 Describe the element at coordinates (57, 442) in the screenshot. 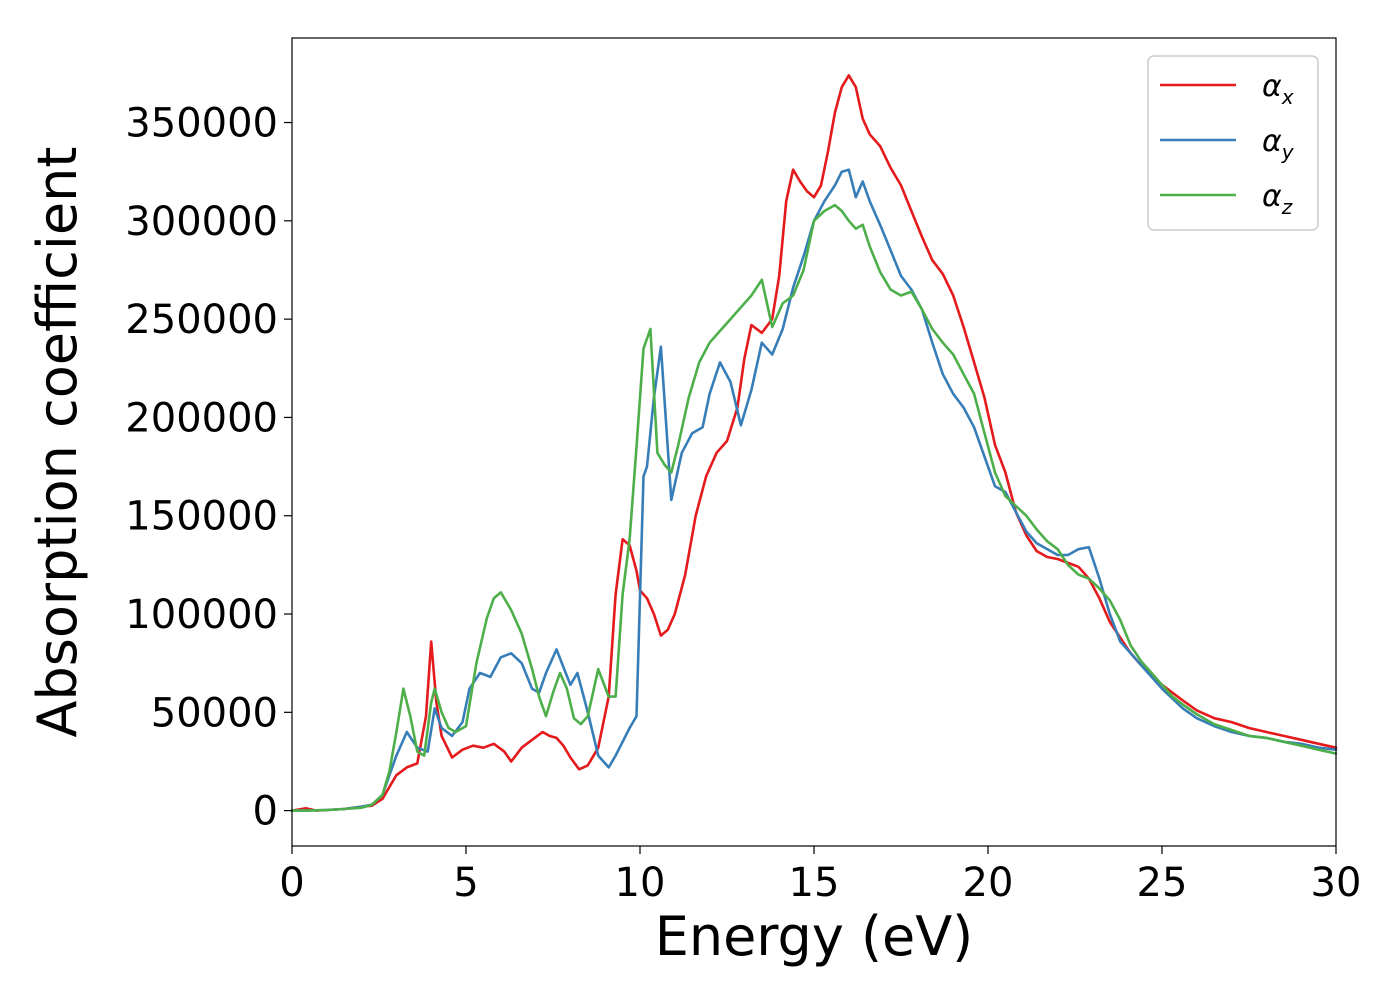

I see `y-axis-title: Absorption coefficient` at that location.